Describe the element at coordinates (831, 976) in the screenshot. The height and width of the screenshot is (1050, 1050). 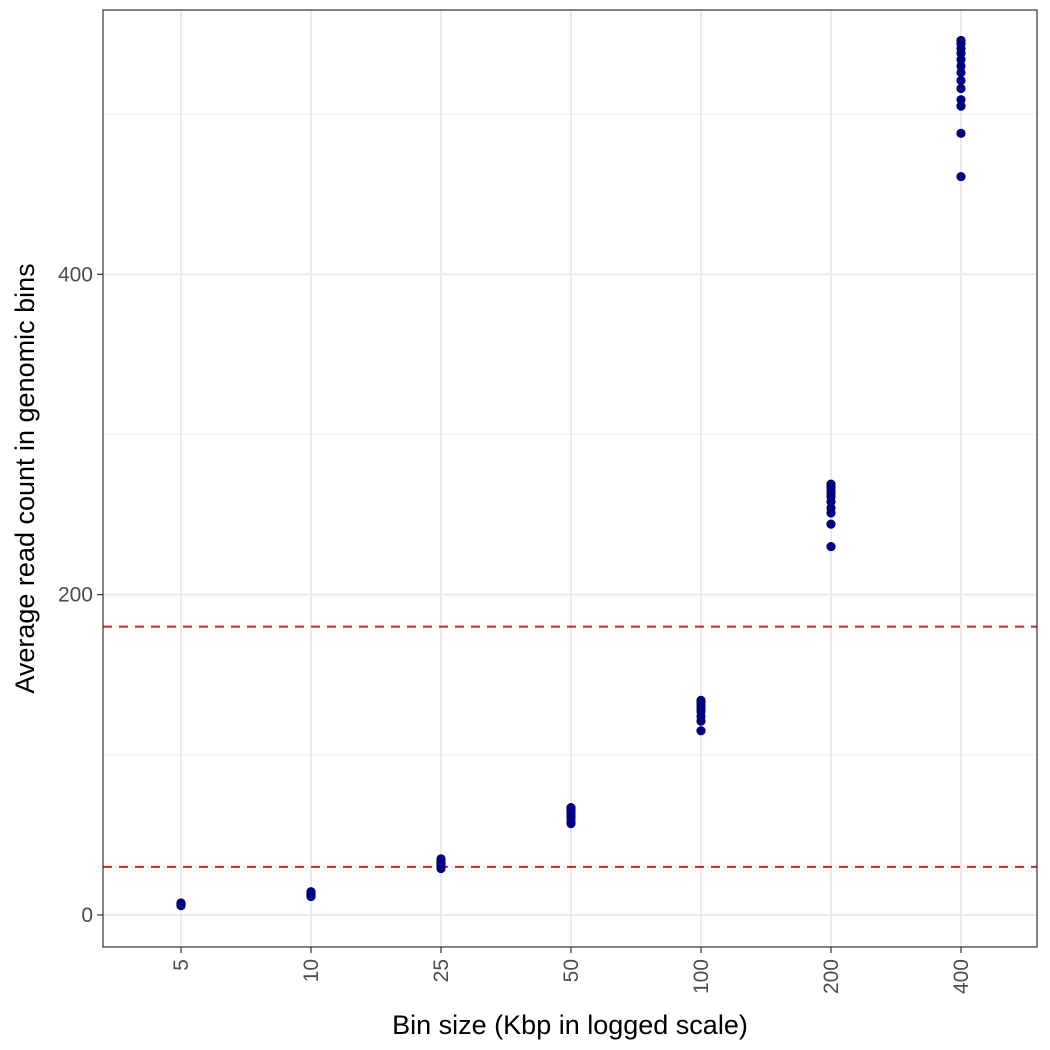
I see `x-tick-label: 200` at that location.